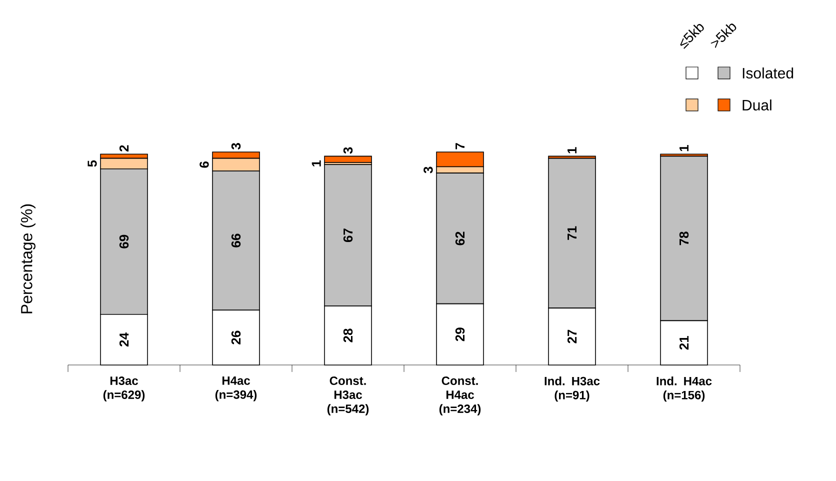 The image size is (836, 481). I want to click on x-tick-label: Ind. H3ac (n=91), so click(572, 389).